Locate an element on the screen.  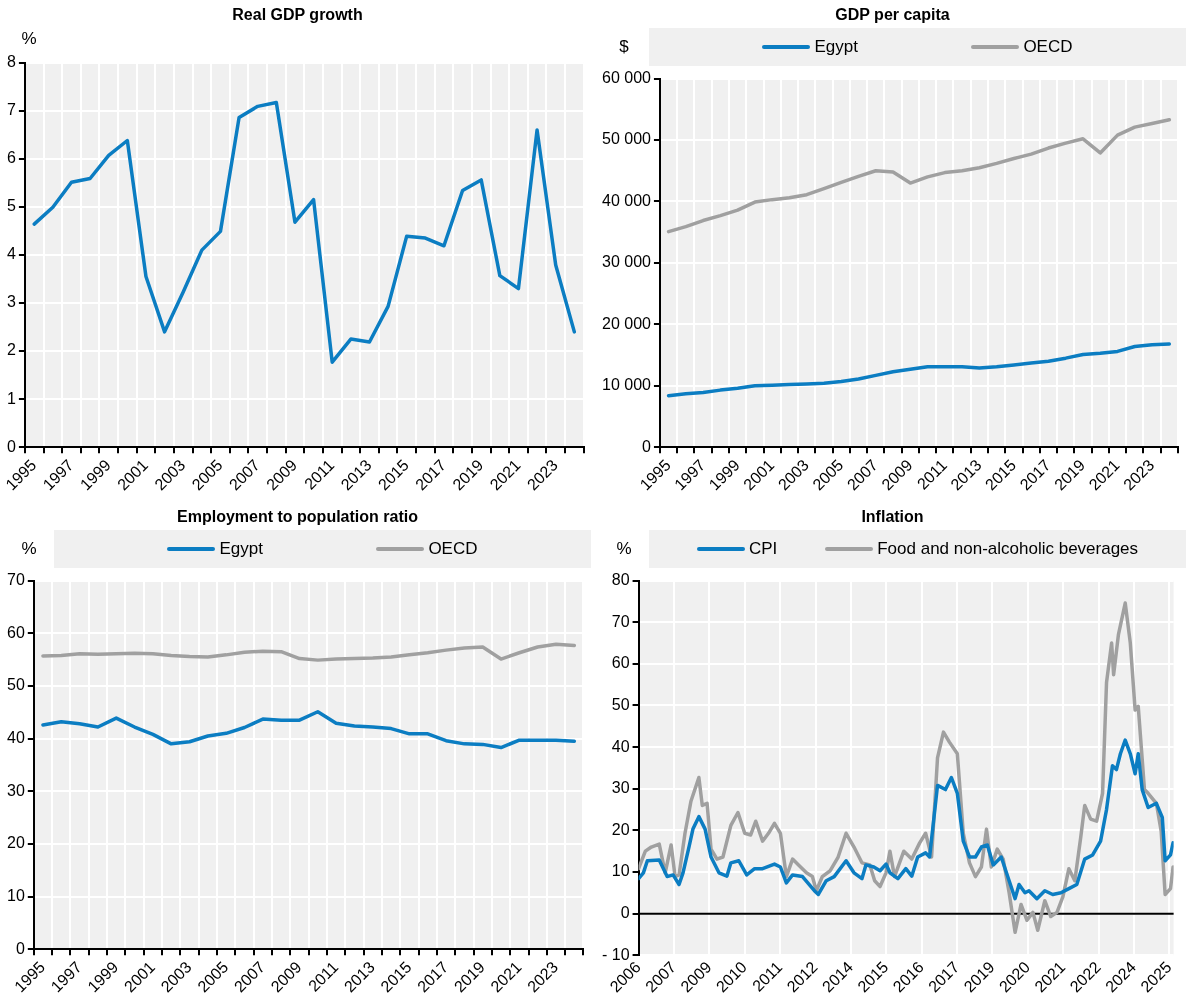
chart-title: Inflation is located at coordinates (892, 517).